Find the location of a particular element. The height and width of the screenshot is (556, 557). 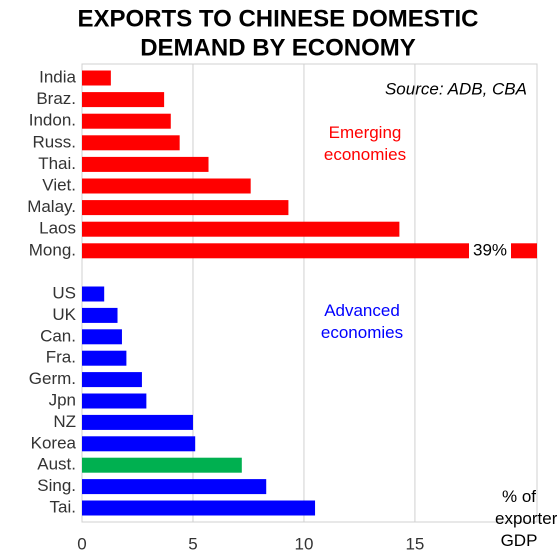

y-tick-label: Indon. is located at coordinates (52, 120).